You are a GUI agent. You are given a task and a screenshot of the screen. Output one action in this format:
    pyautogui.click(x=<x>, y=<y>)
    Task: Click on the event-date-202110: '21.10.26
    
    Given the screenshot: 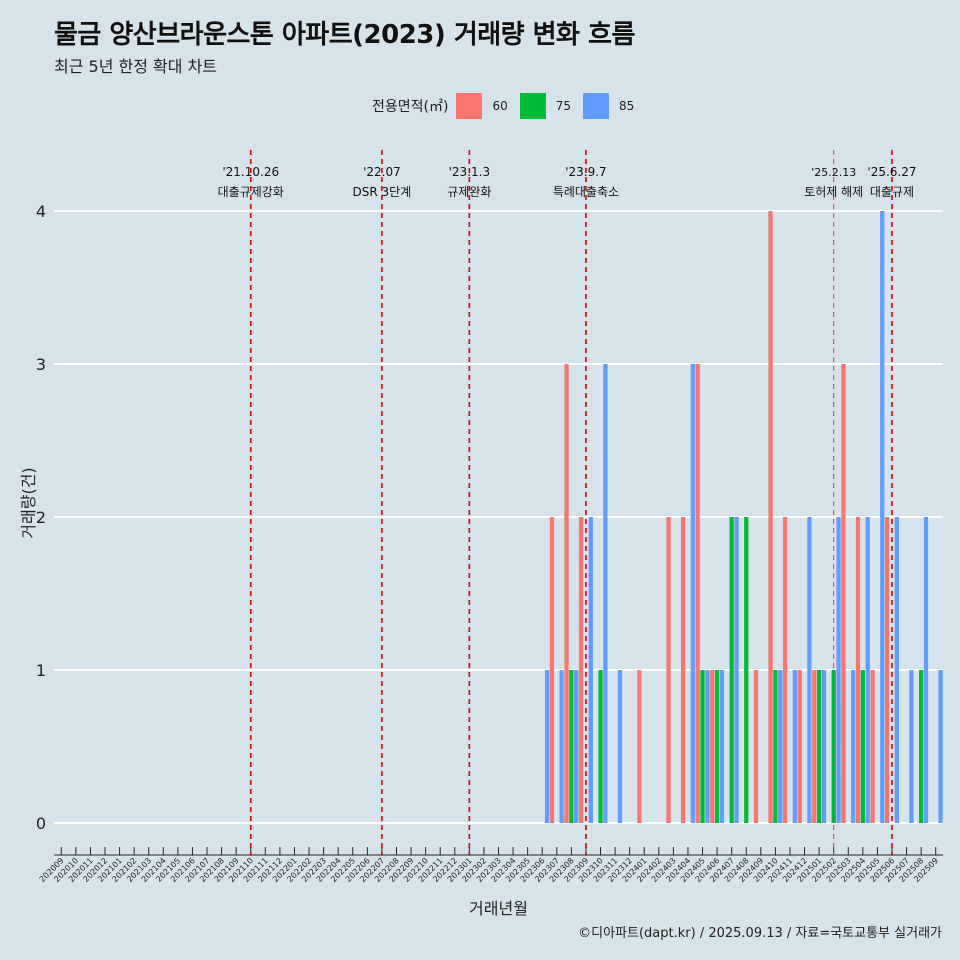 What is the action you would take?
    pyautogui.click(x=250, y=172)
    